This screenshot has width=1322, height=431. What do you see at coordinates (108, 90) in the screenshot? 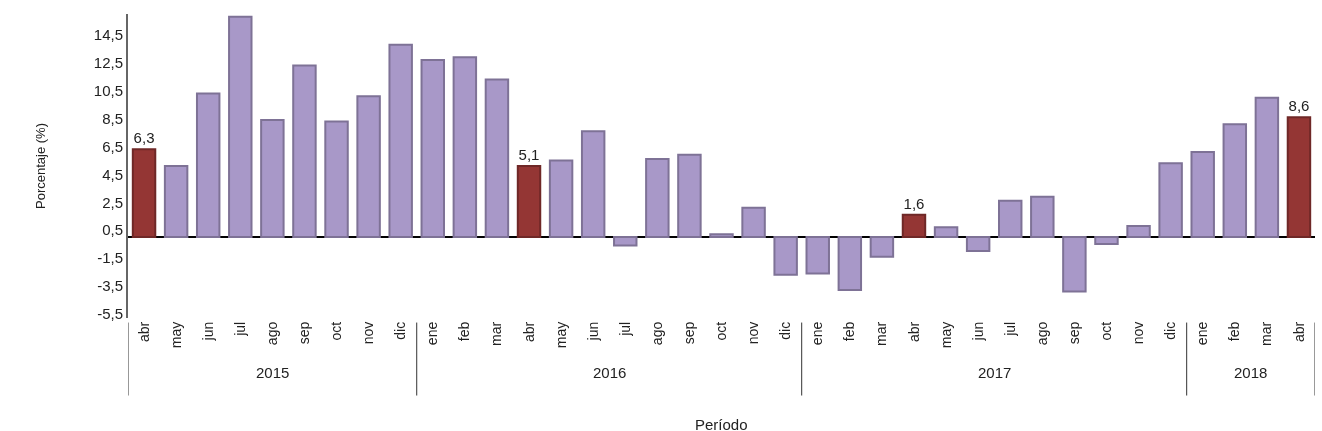
I see `y-tick-label: 10,5` at bounding box center [108, 90].